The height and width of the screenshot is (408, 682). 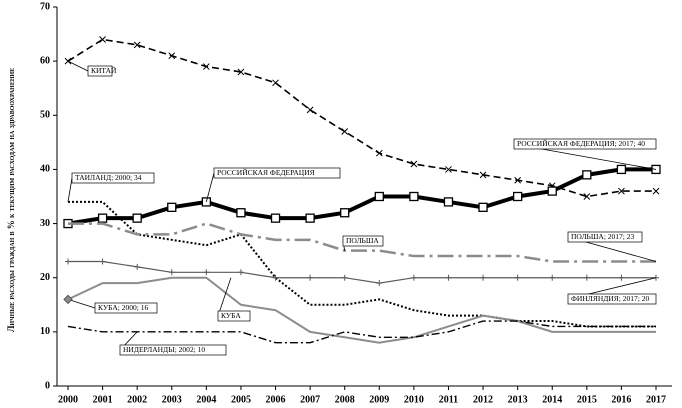 I want to click on y-tick-label: 20, so click(x=45, y=277).